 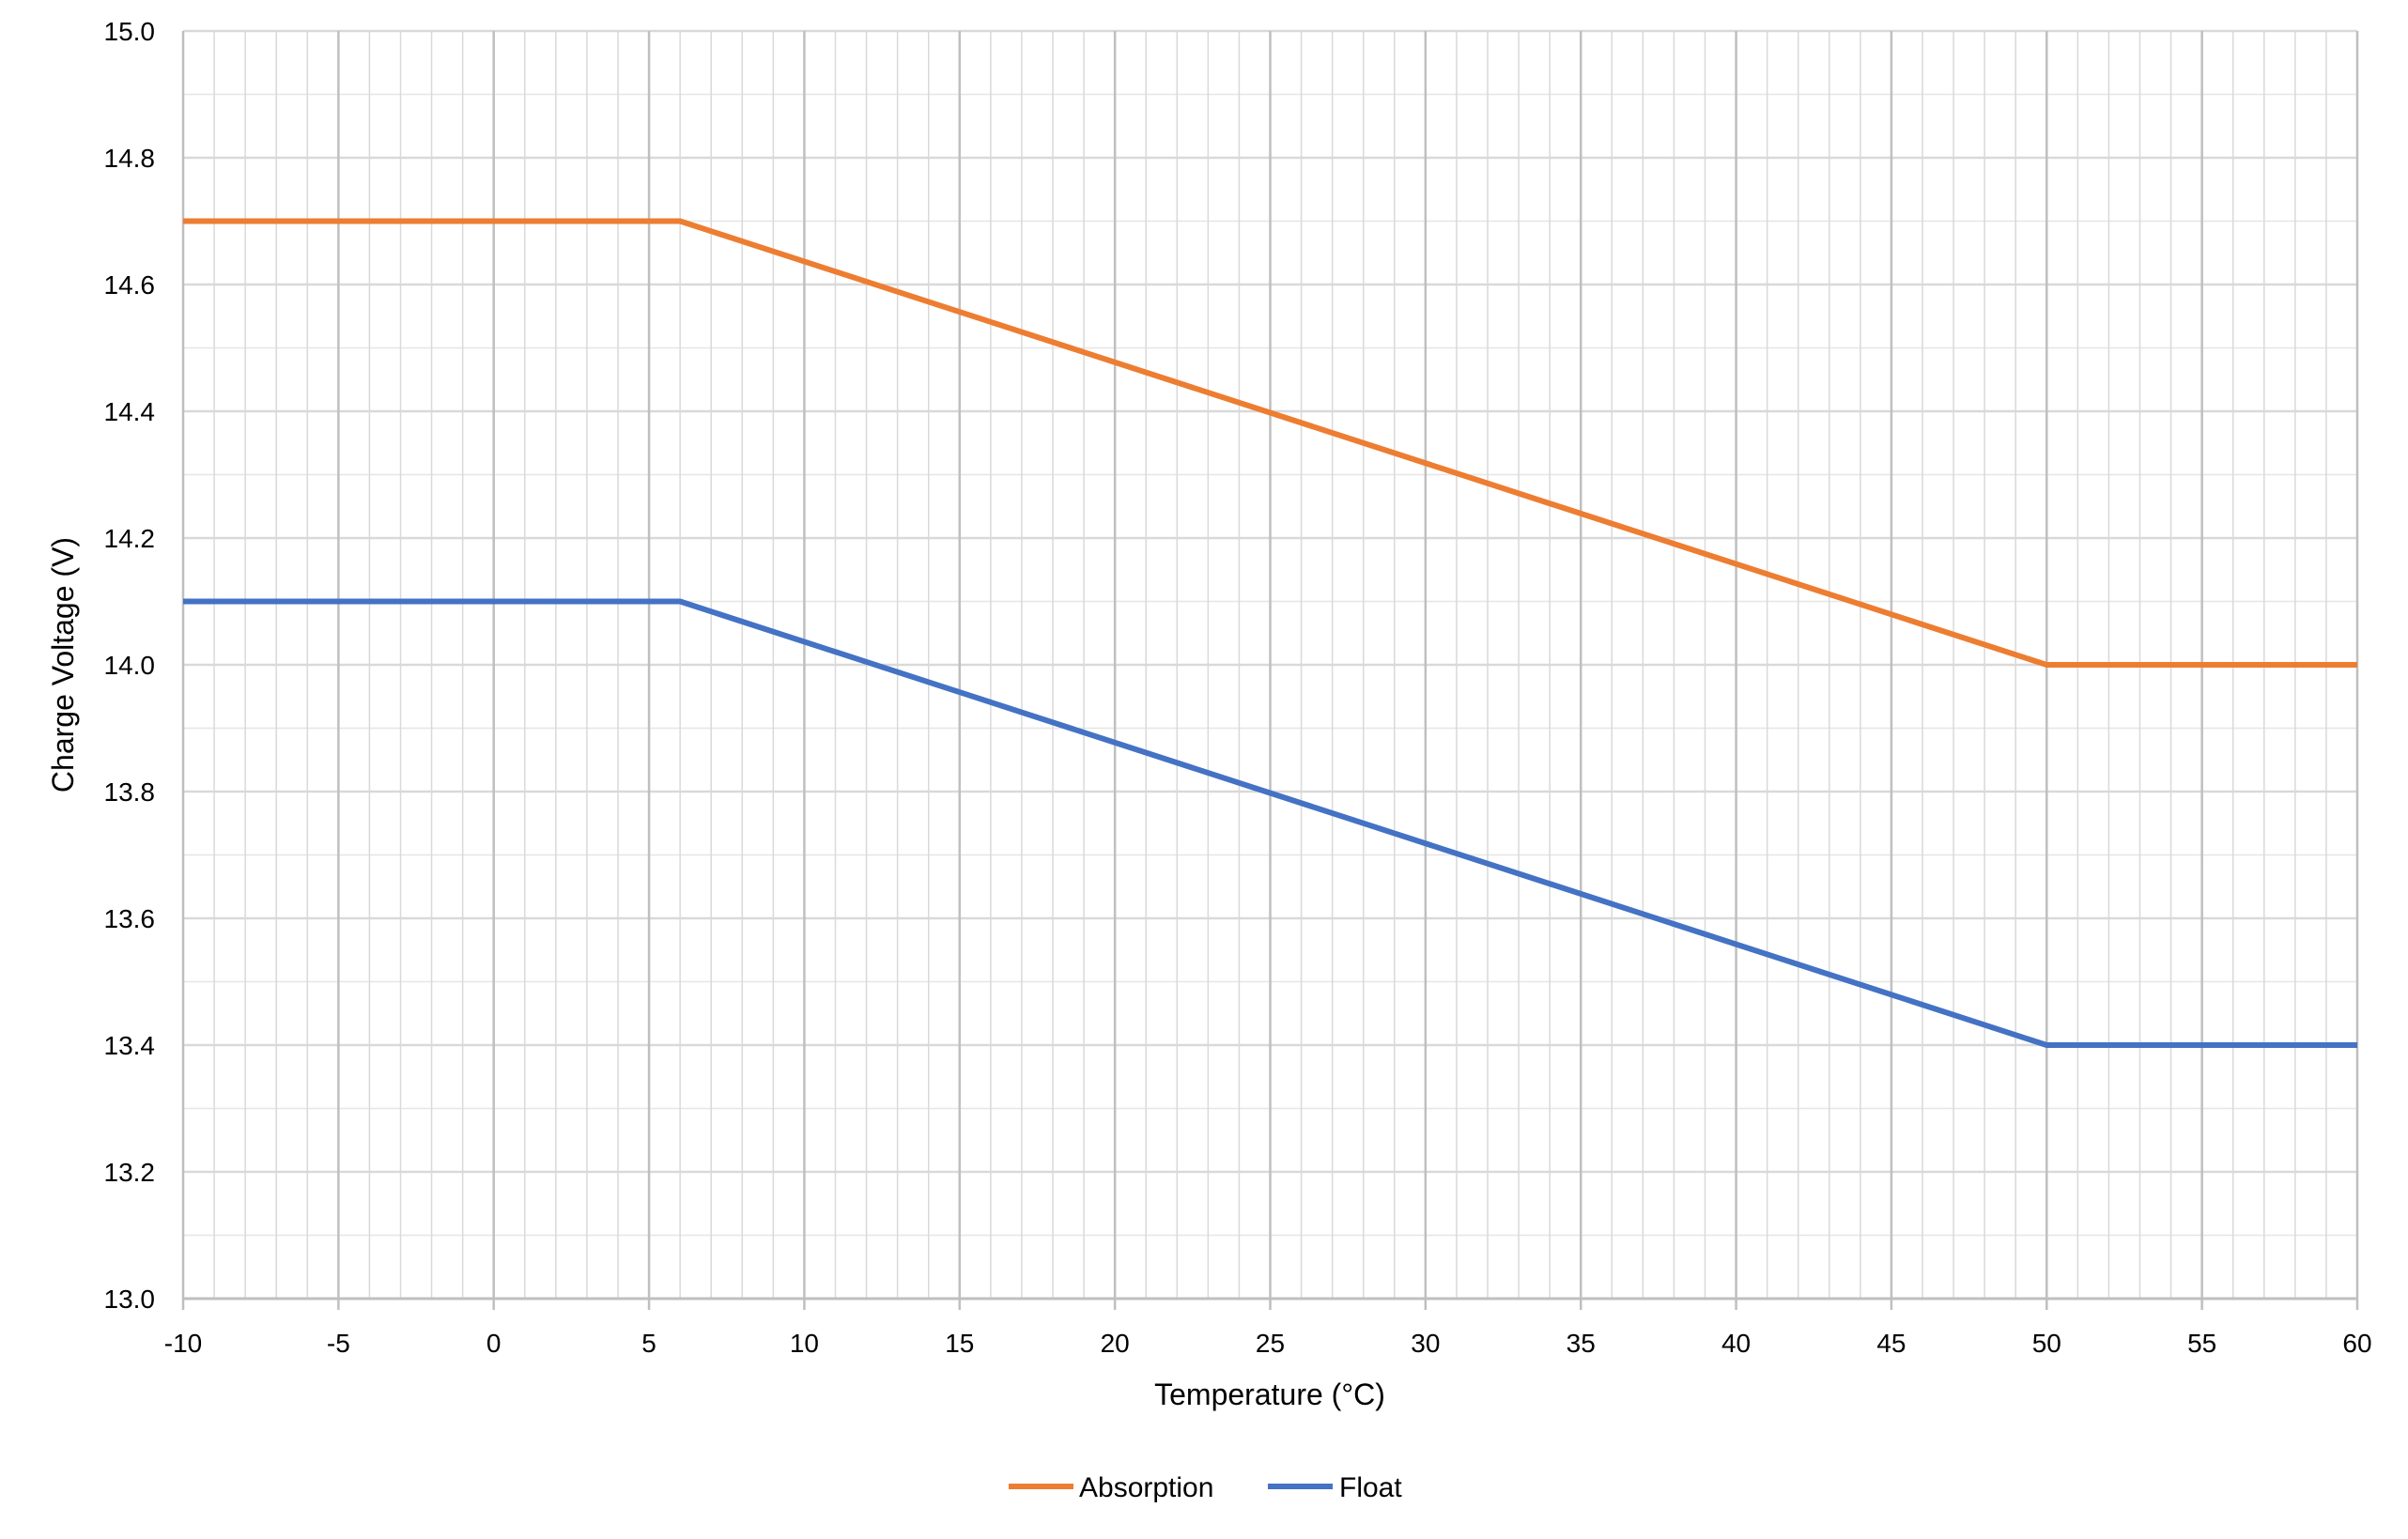 What do you see at coordinates (804, 1343) in the screenshot?
I see `x-tick-label: 10` at bounding box center [804, 1343].